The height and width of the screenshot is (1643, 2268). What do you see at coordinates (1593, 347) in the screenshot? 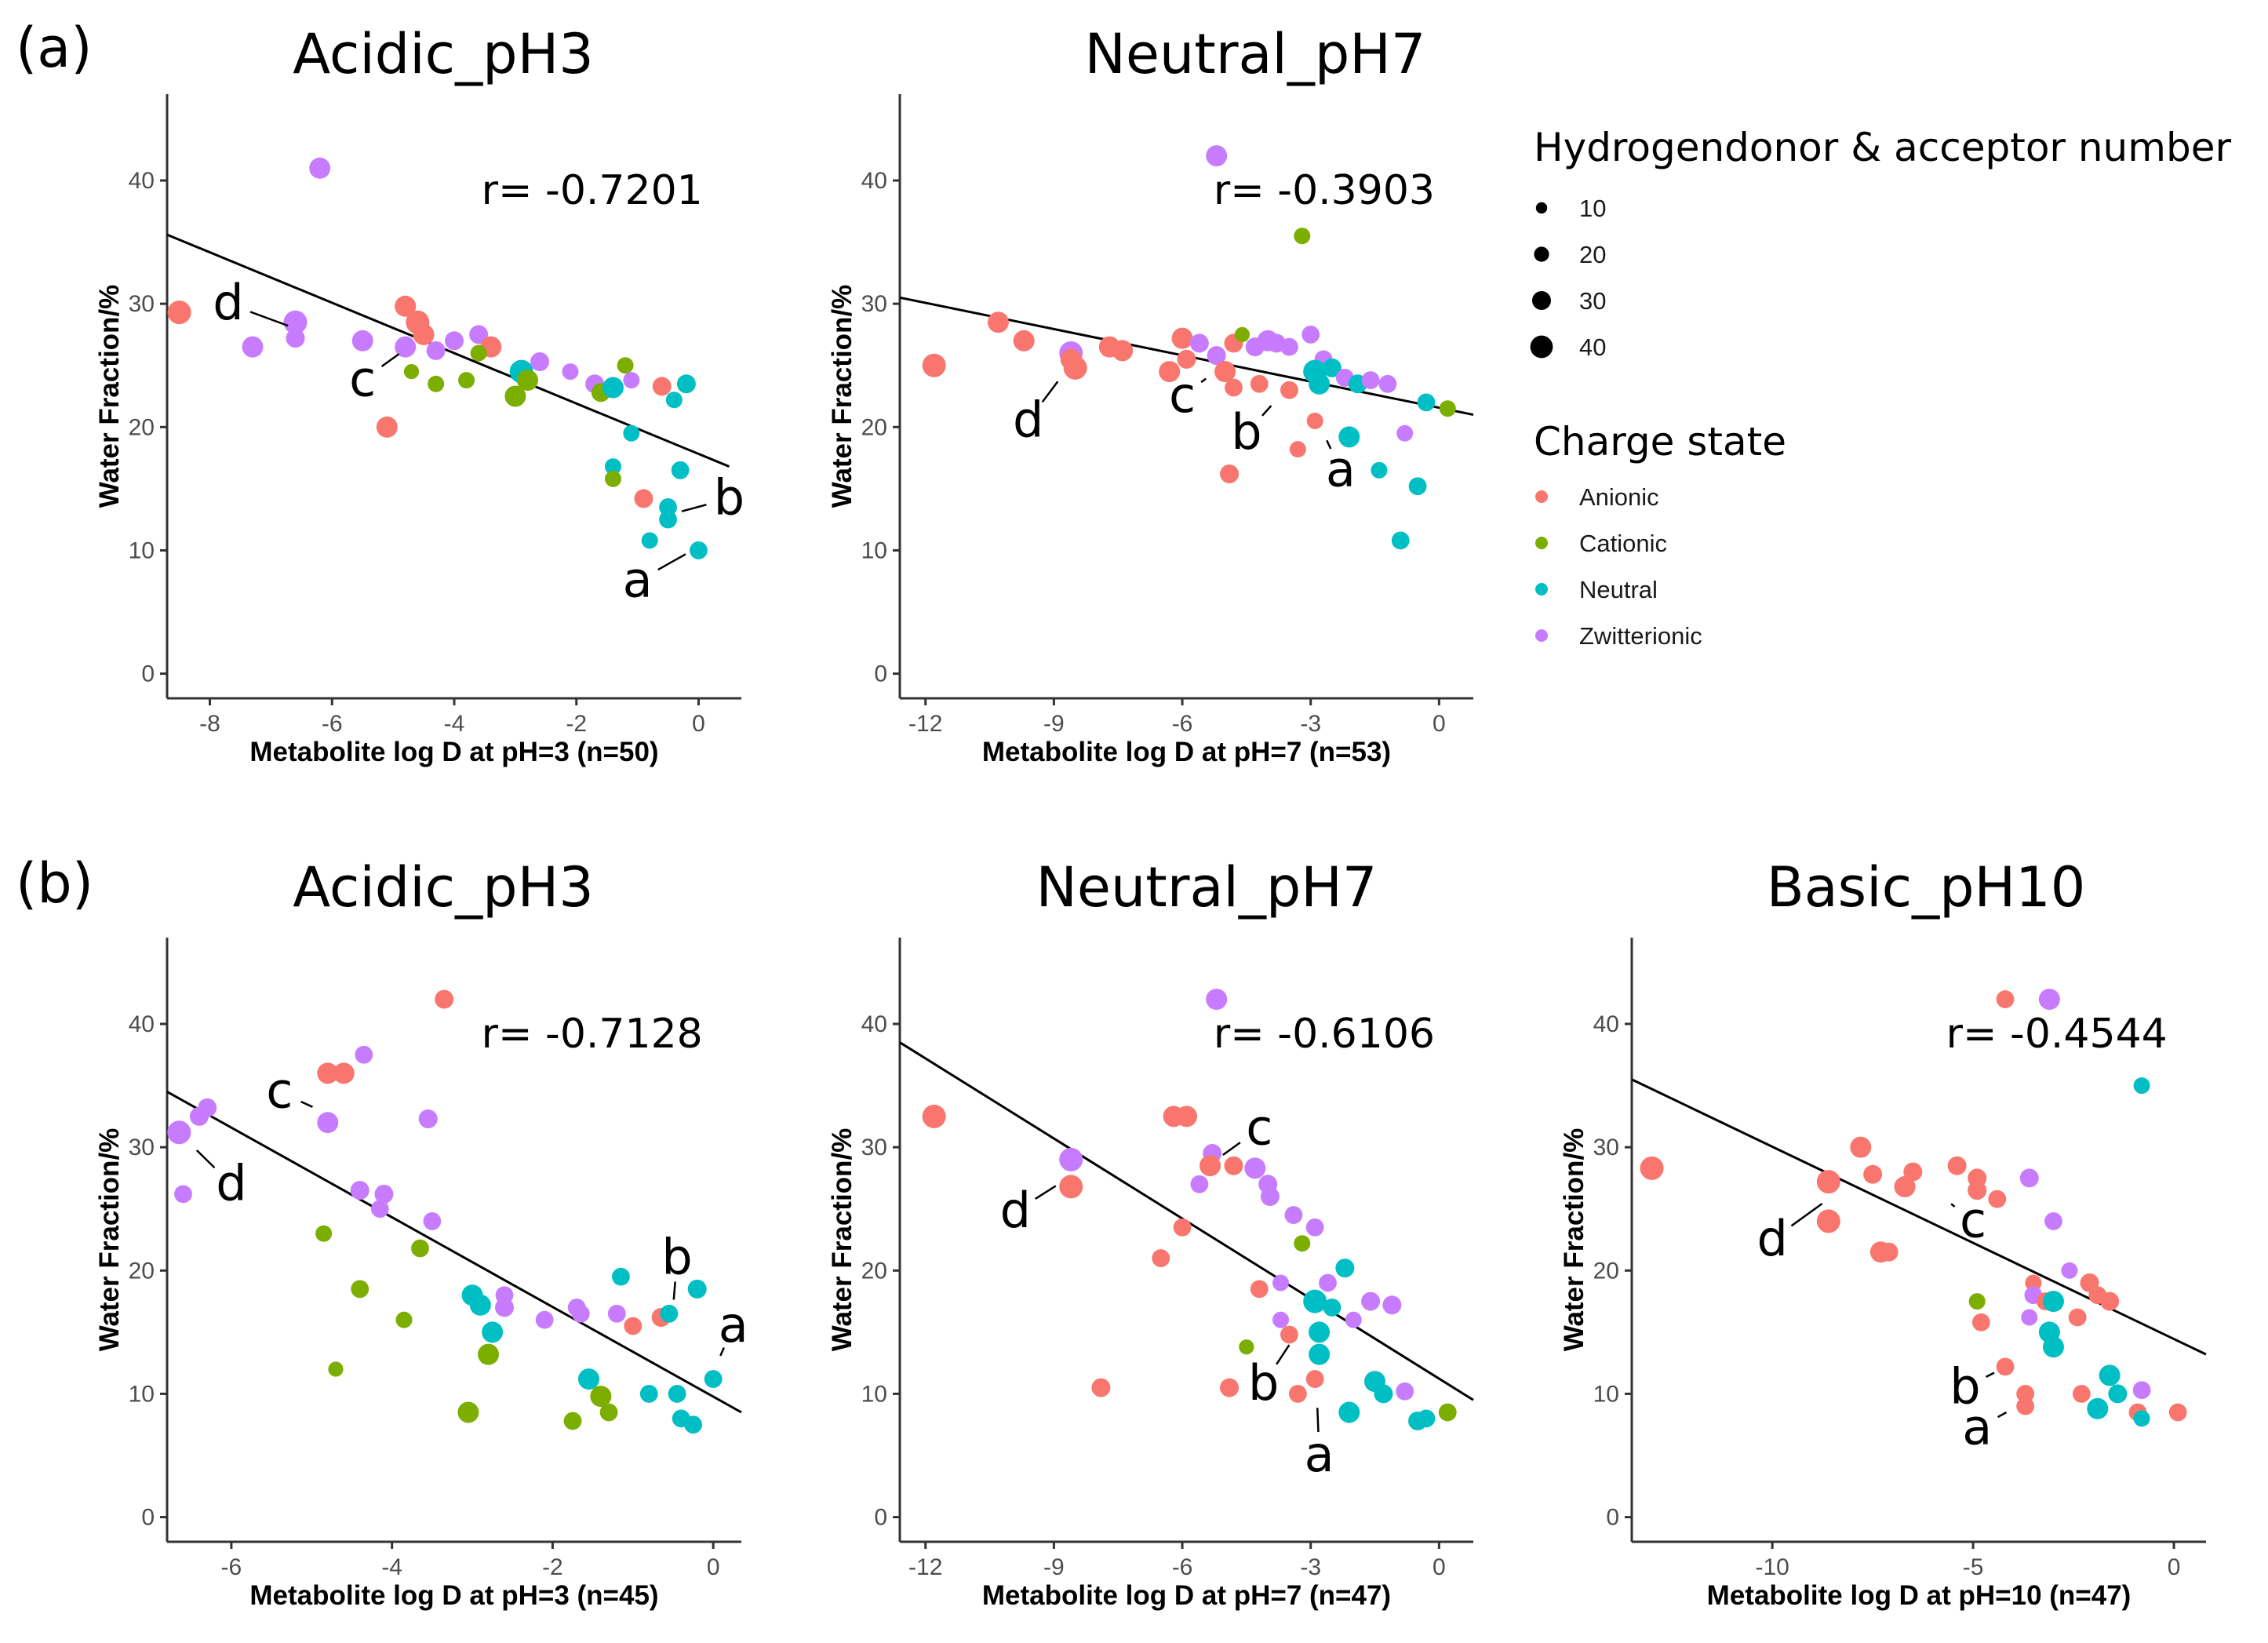
I see `legend-size-label: 40` at bounding box center [1593, 347].